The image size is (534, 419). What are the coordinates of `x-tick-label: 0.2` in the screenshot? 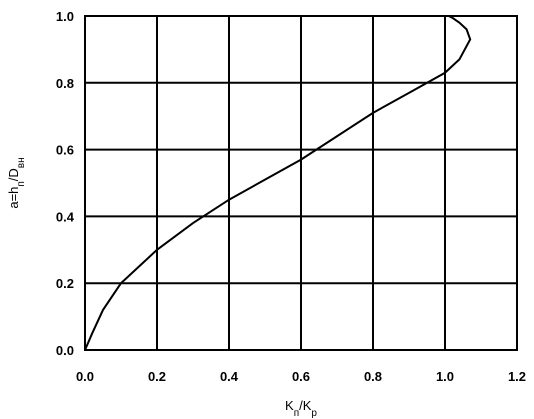 It's located at (157, 376).